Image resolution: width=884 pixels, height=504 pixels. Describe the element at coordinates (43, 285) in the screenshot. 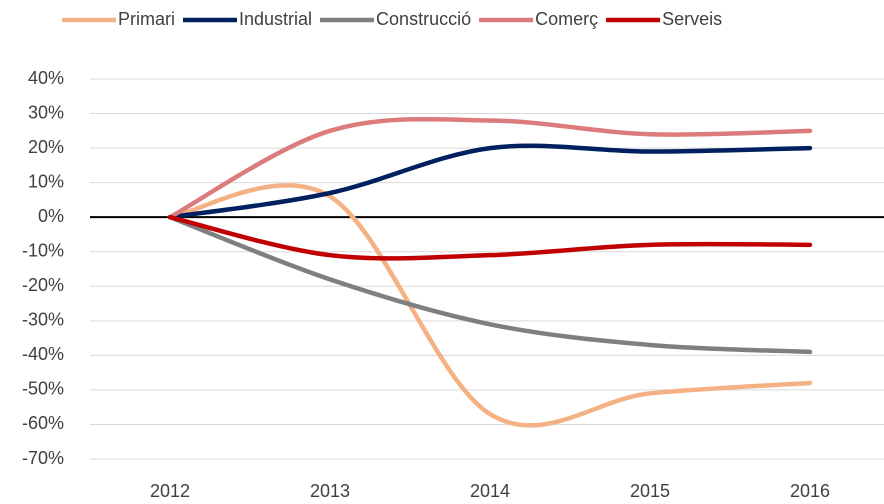

I see `y-tick-label: -20%` at that location.